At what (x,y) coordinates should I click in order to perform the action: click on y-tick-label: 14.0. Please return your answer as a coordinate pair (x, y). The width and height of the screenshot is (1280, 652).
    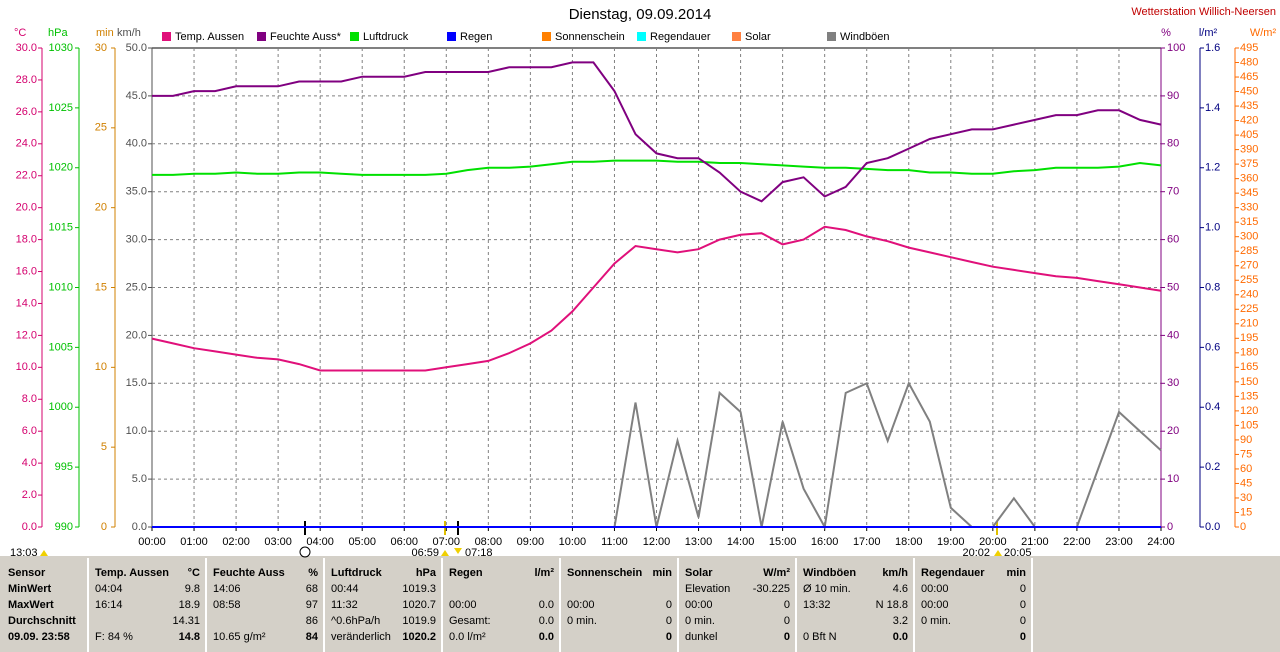
    Looking at the image, I should click on (26, 303).